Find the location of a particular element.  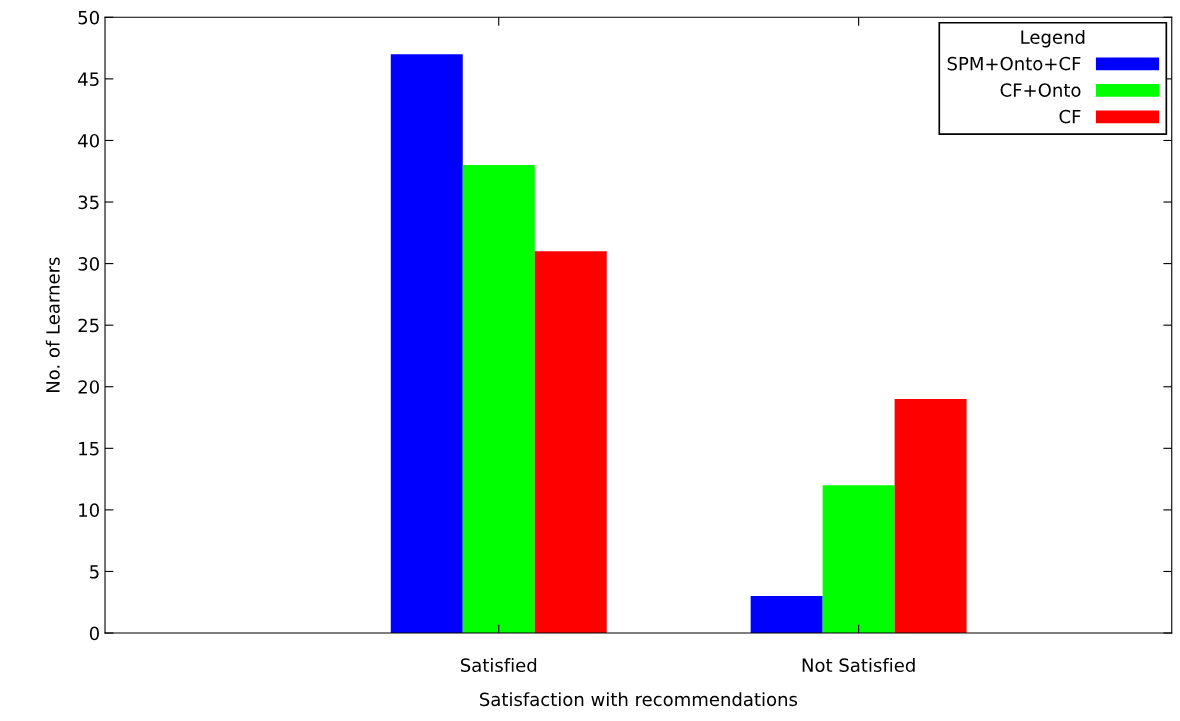

y-tick-label: 35 is located at coordinates (88, 202).